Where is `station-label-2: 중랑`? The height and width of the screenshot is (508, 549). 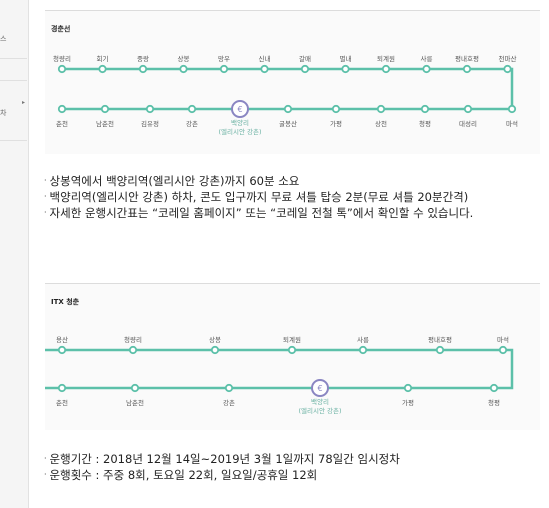
station-label-2: 중랑 is located at coordinates (143, 59).